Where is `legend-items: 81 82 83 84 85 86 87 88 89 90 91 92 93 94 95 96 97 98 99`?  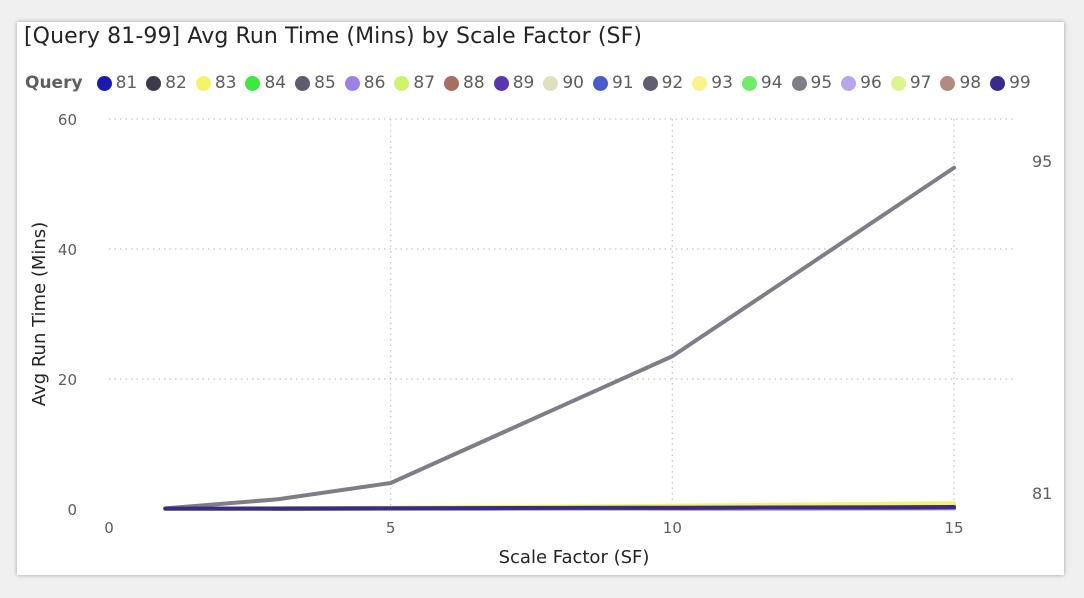 legend-items: 81 82 83 84 85 86 87 88 89 90 91 92 93 94 95 96 97 98 99 is located at coordinates (568, 83).